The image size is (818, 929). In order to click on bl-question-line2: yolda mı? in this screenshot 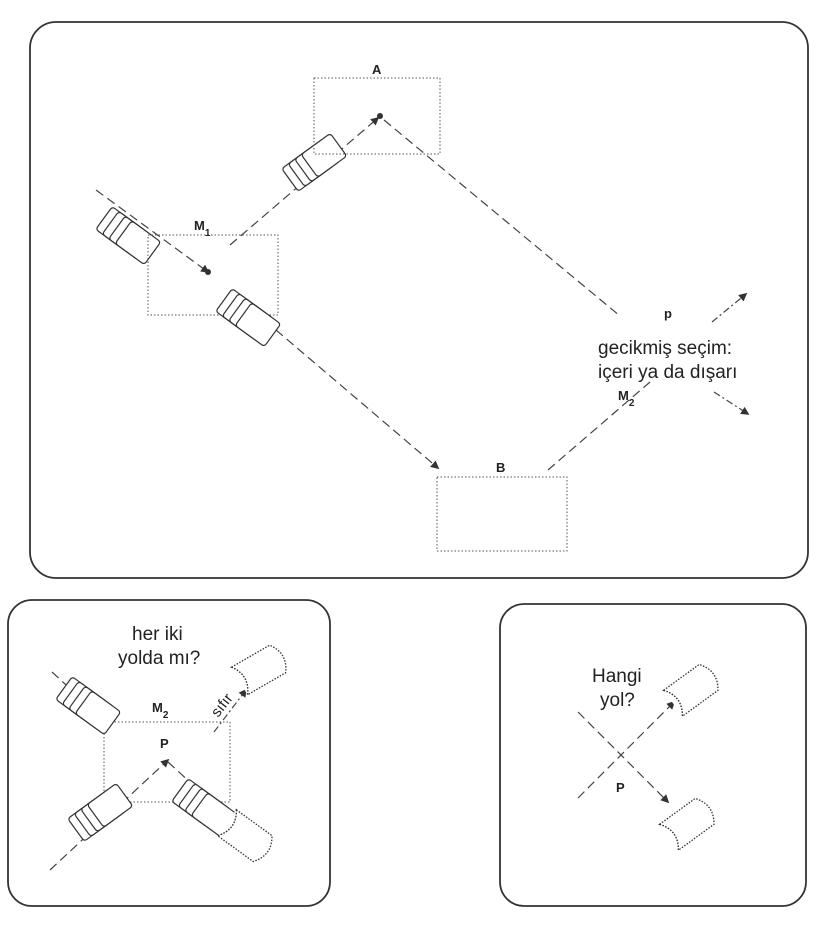, I will do `click(159, 658)`.